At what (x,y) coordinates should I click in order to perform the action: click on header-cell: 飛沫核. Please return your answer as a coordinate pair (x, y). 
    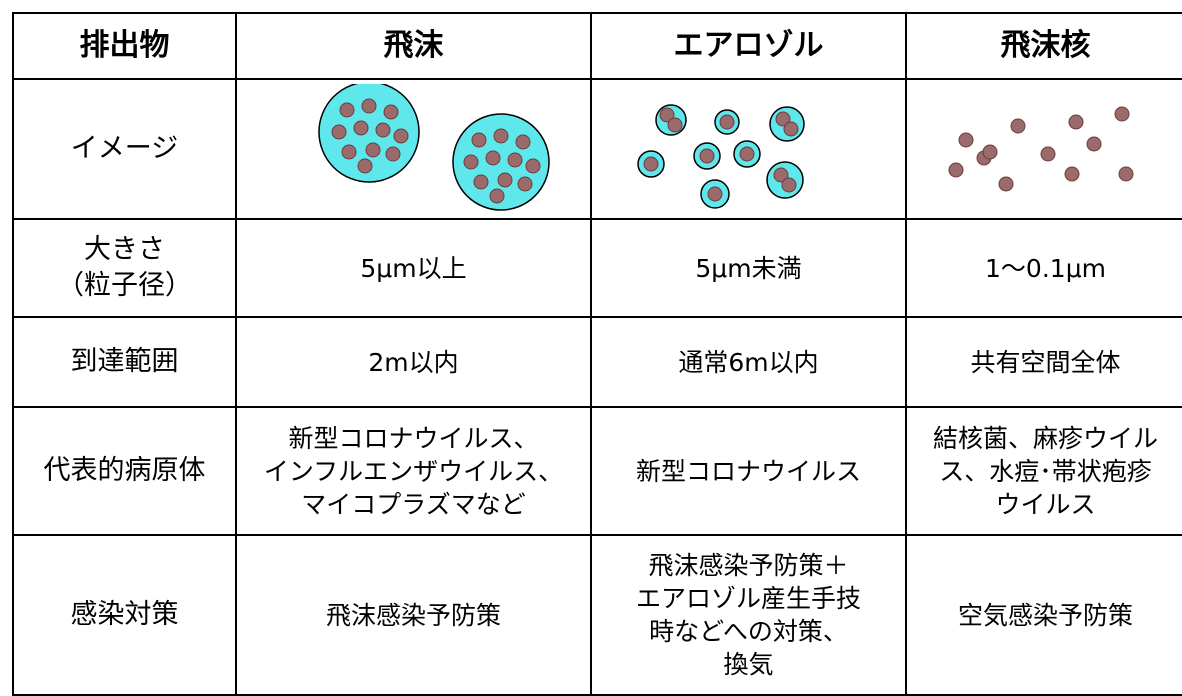
    Looking at the image, I should click on (1043, 46).